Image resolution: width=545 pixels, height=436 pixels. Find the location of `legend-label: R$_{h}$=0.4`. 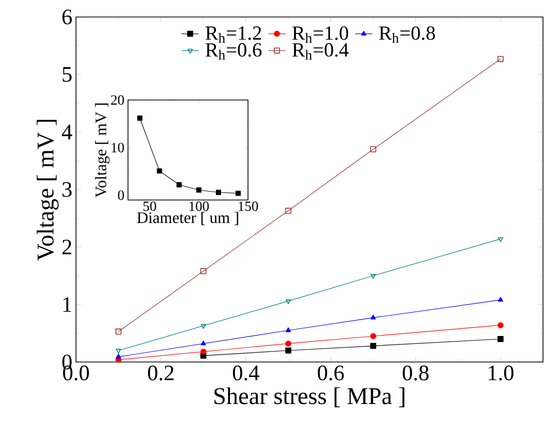

legend-label: R$_{h}$=0.4 is located at coordinates (320, 51).